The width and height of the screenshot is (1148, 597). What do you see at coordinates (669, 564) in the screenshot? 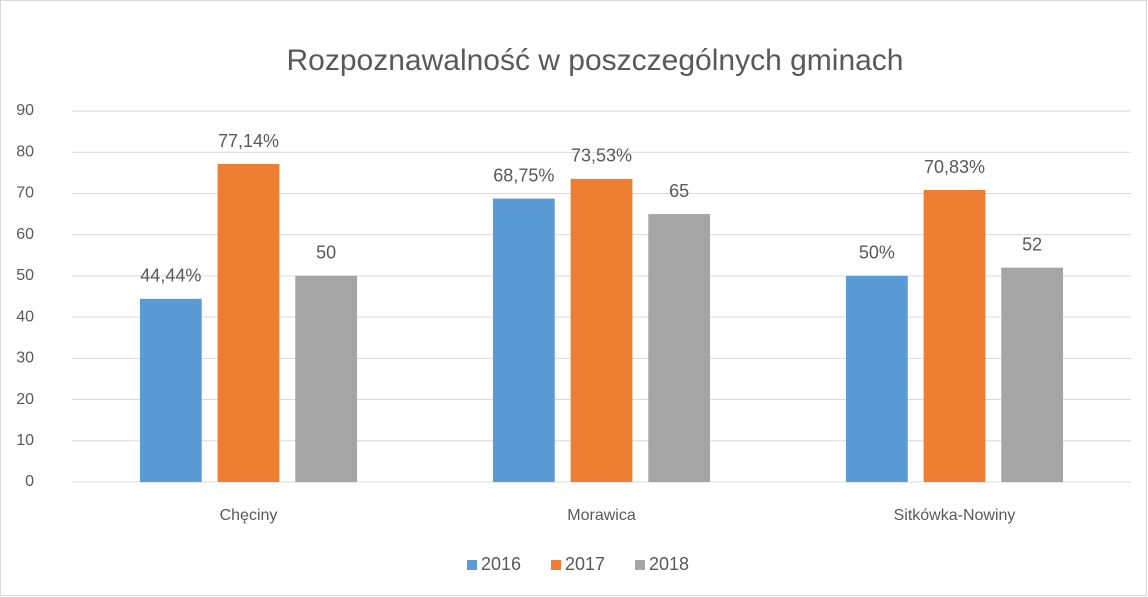
I see `legend-label: 2018` at bounding box center [669, 564].